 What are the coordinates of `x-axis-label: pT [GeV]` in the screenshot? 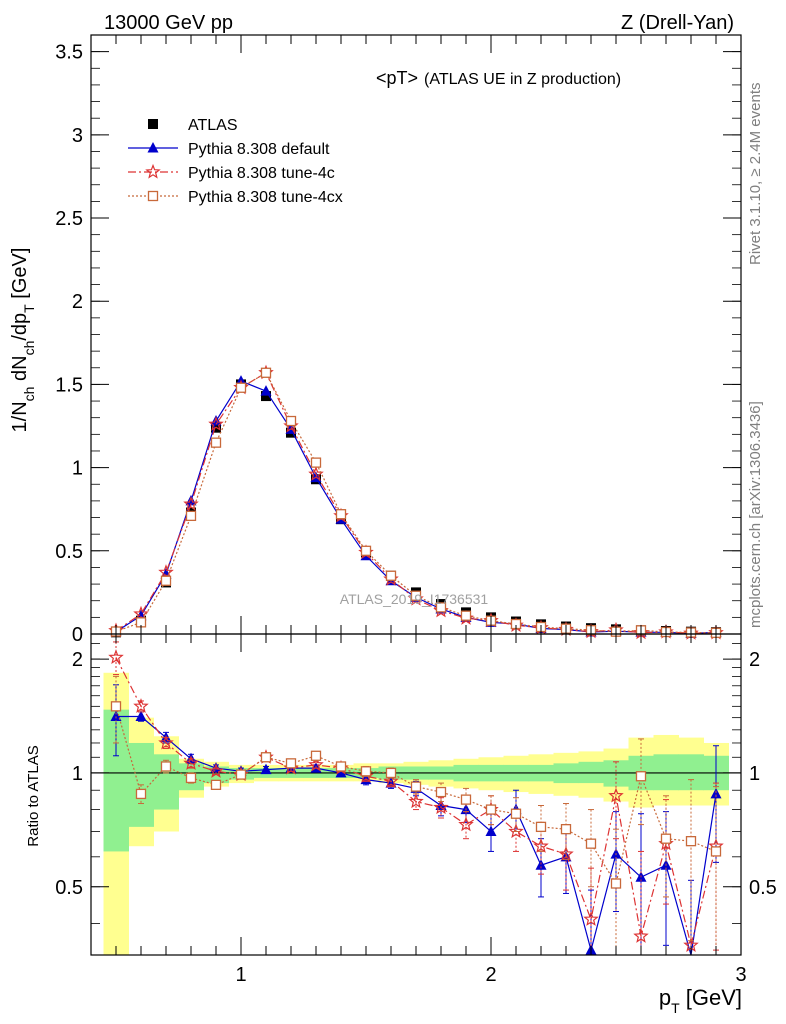 It's located at (700, 1000).